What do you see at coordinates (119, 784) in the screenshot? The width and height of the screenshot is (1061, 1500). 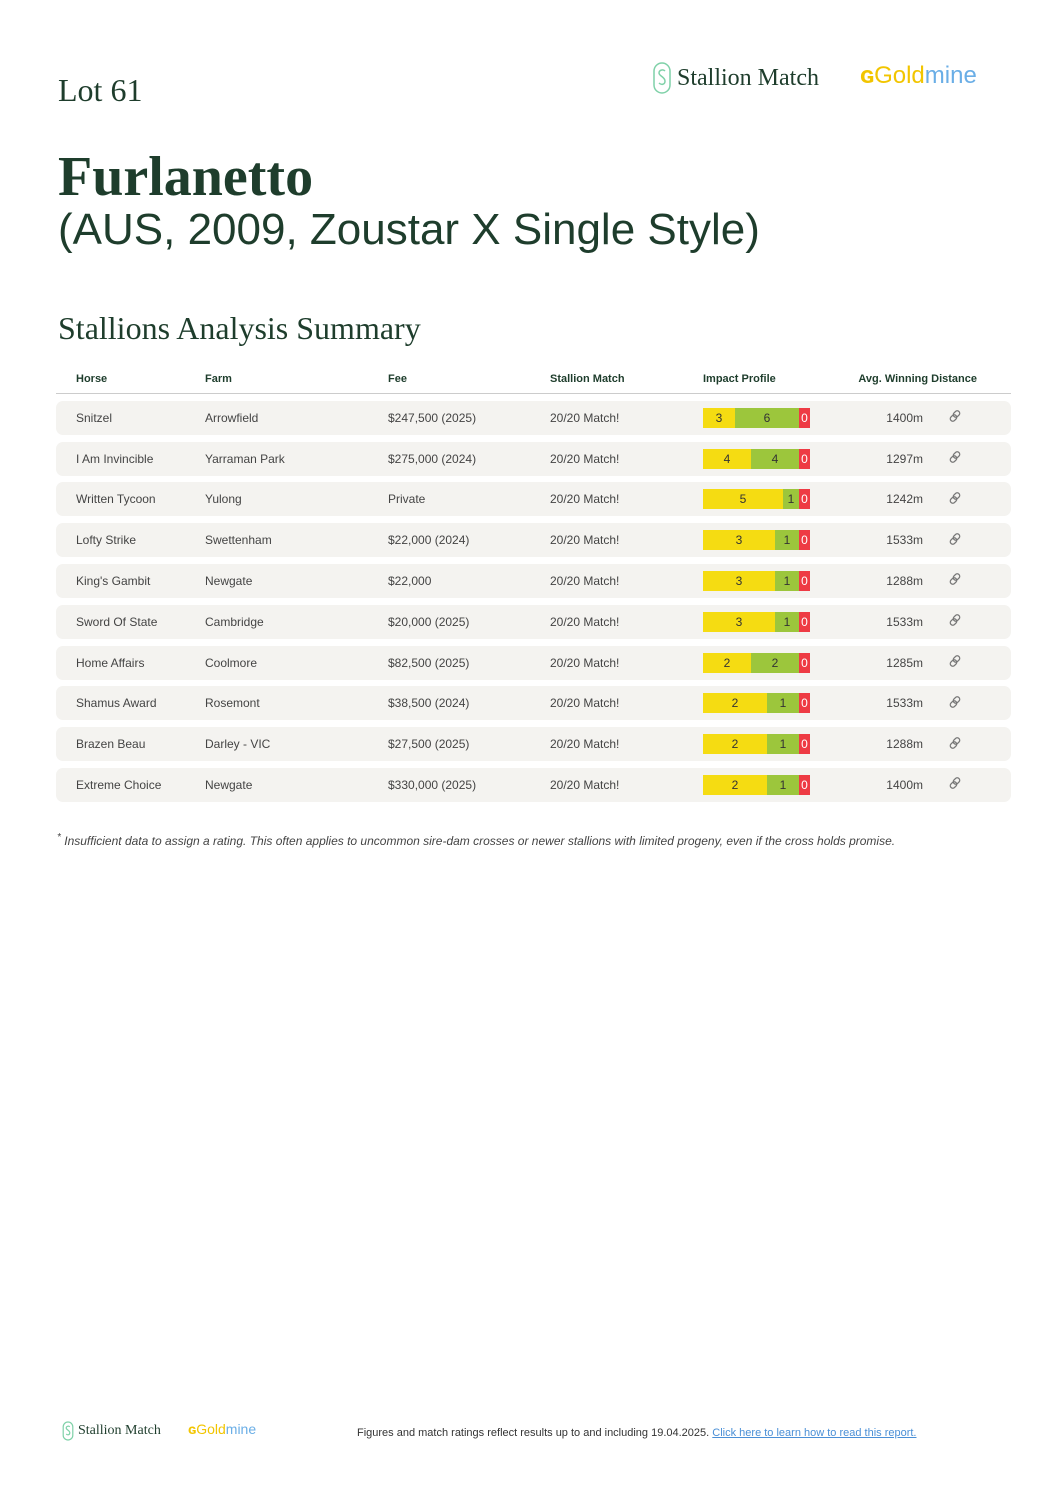 I see `horse-cell: Extreme Choice` at bounding box center [119, 784].